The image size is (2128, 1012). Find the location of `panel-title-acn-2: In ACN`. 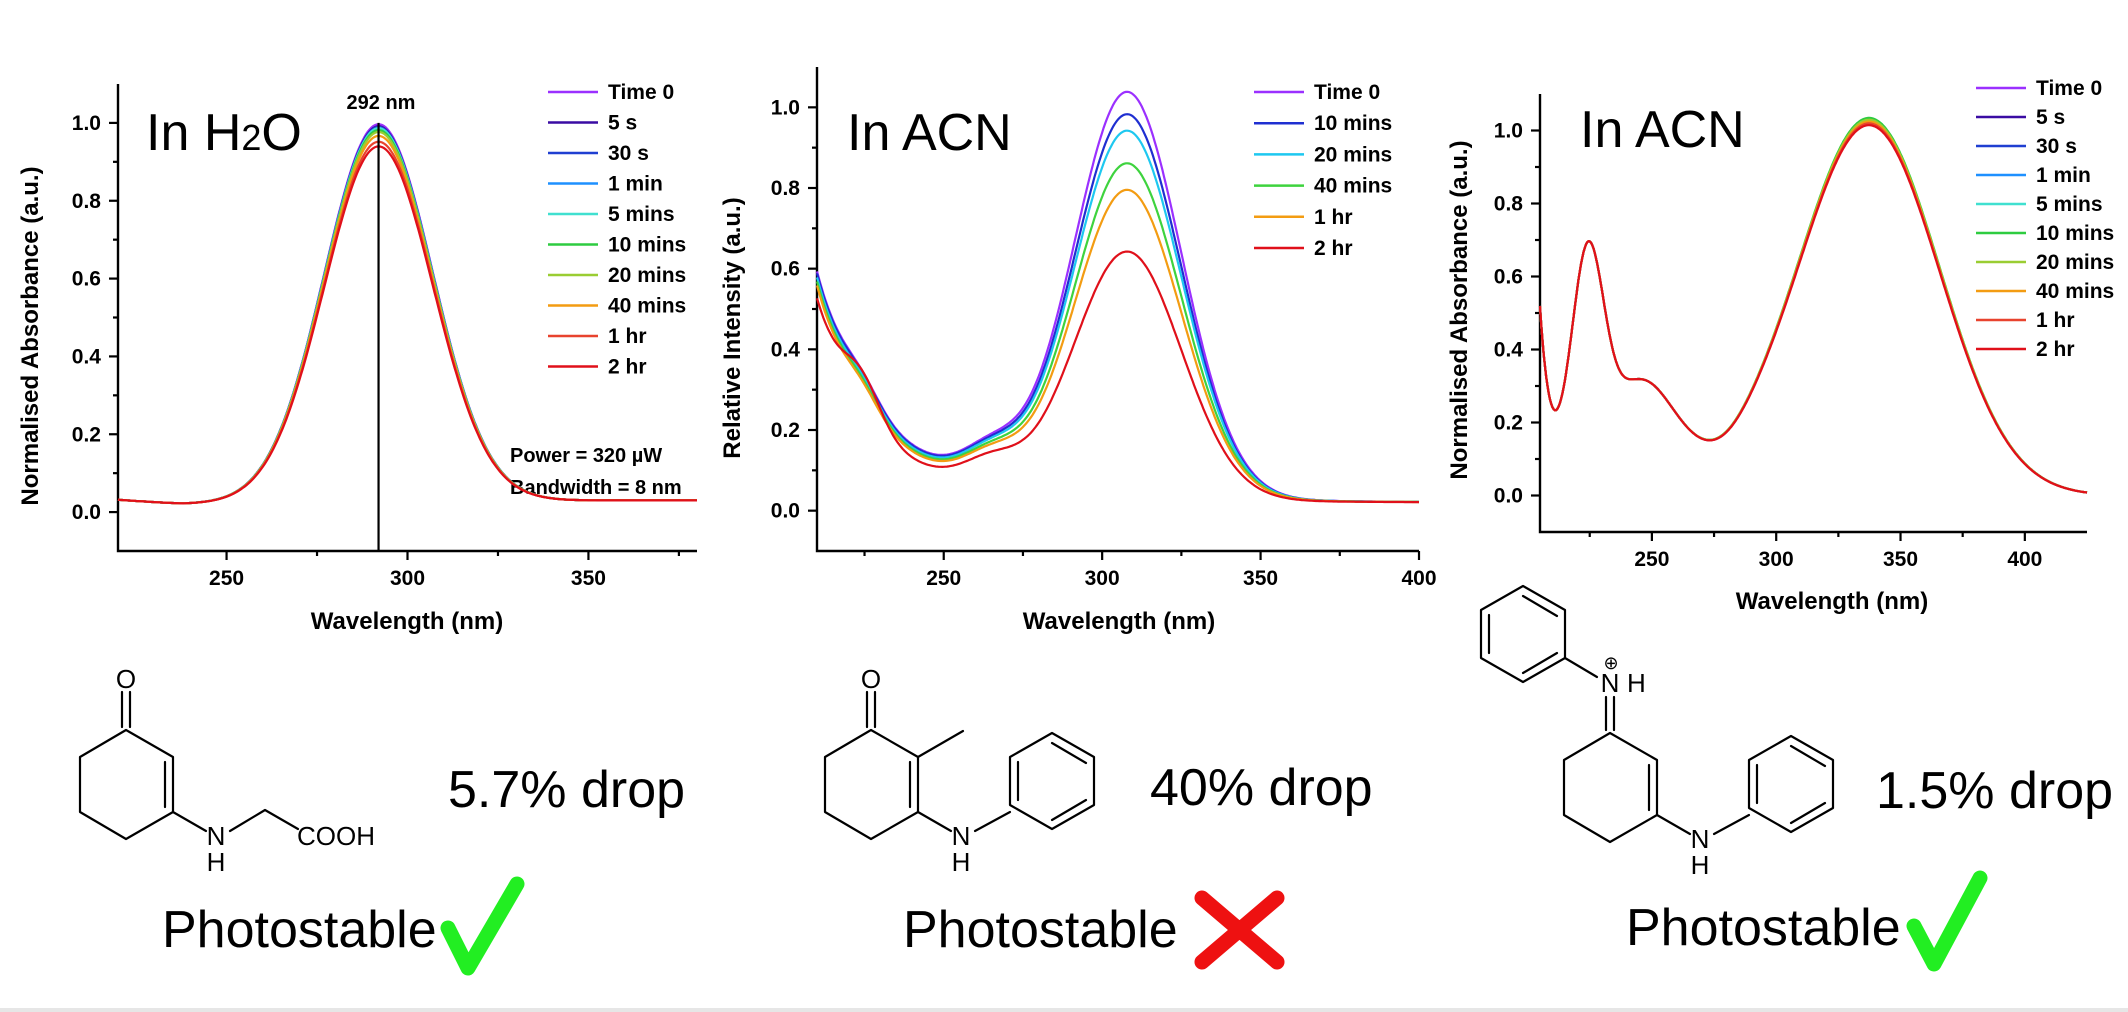

panel-title-acn-2: In ACN is located at coordinates (1662, 130).